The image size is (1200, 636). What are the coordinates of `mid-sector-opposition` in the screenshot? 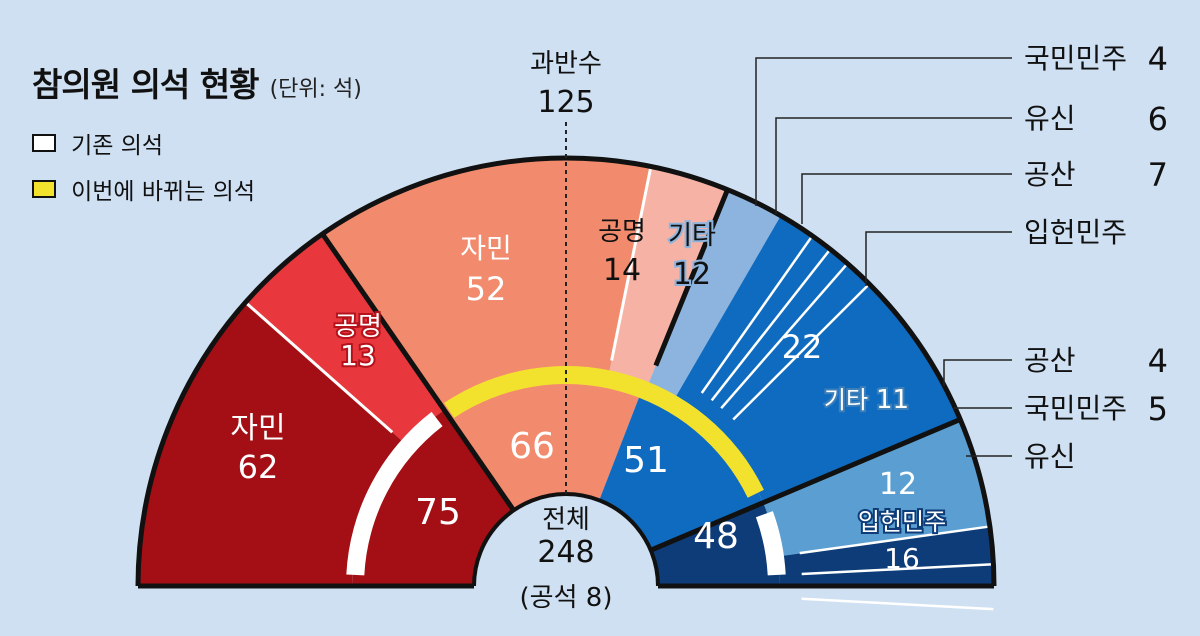 It's located at (817, 359).